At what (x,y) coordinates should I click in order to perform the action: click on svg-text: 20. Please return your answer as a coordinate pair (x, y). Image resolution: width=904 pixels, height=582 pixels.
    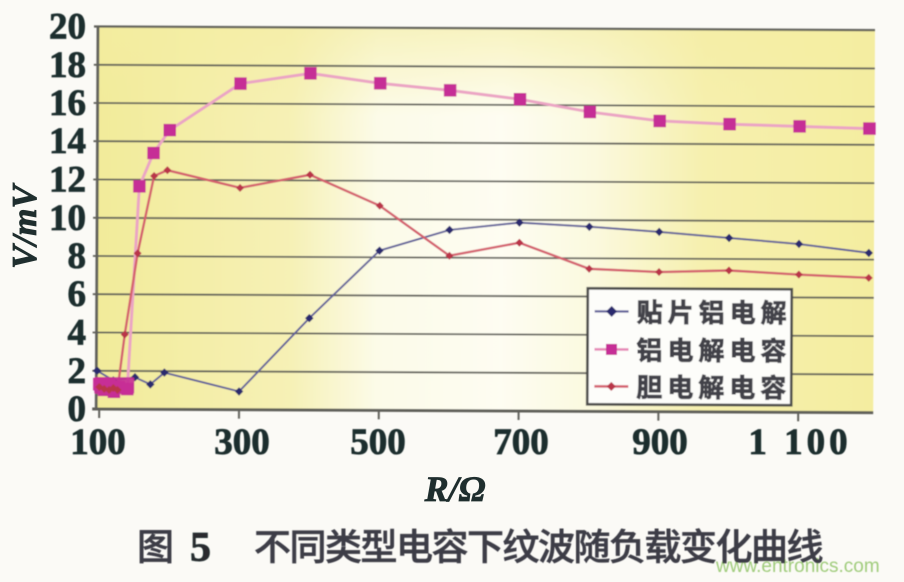
    Looking at the image, I should click on (67, 27).